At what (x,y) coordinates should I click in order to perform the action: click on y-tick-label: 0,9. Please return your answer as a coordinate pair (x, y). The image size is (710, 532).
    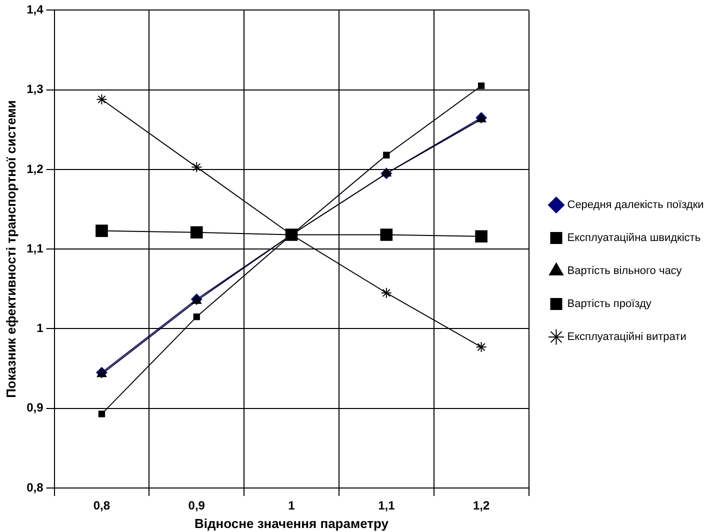
    Looking at the image, I should click on (35, 407).